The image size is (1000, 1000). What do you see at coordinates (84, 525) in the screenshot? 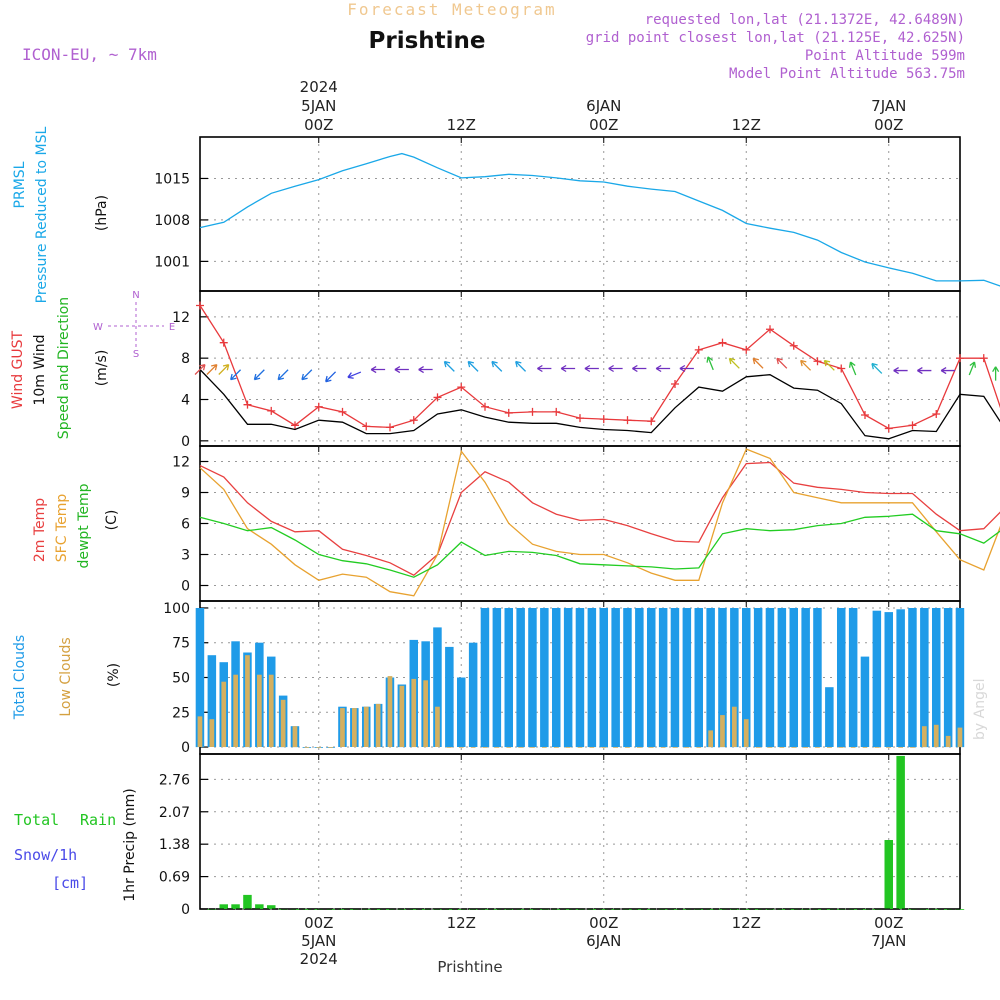
I see `dewpt-label: dewpt Temp` at bounding box center [84, 525].